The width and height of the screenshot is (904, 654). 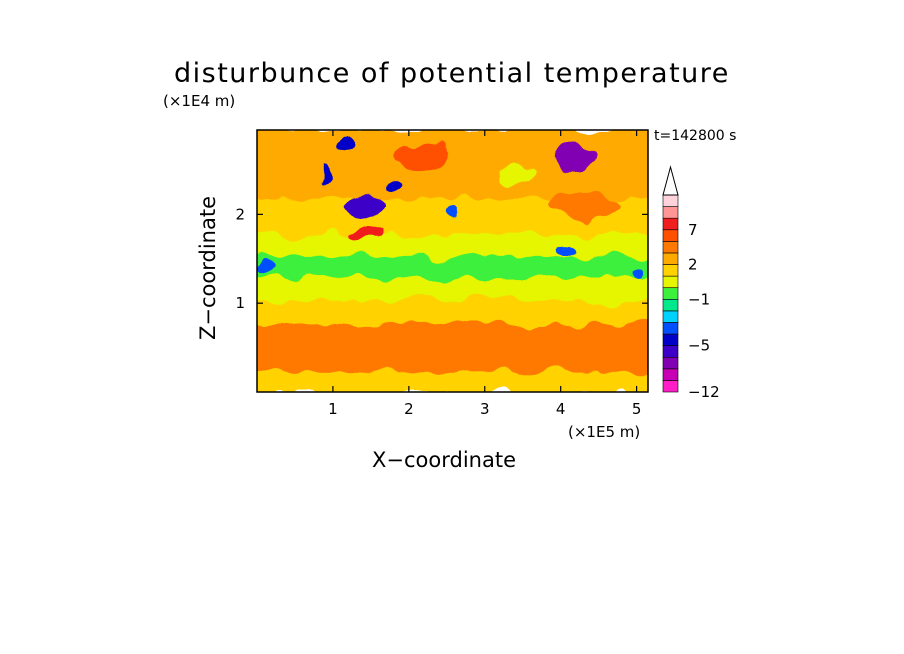 What do you see at coordinates (691, 283) in the screenshot?
I see `colorbar: −12−5−127` at bounding box center [691, 283].